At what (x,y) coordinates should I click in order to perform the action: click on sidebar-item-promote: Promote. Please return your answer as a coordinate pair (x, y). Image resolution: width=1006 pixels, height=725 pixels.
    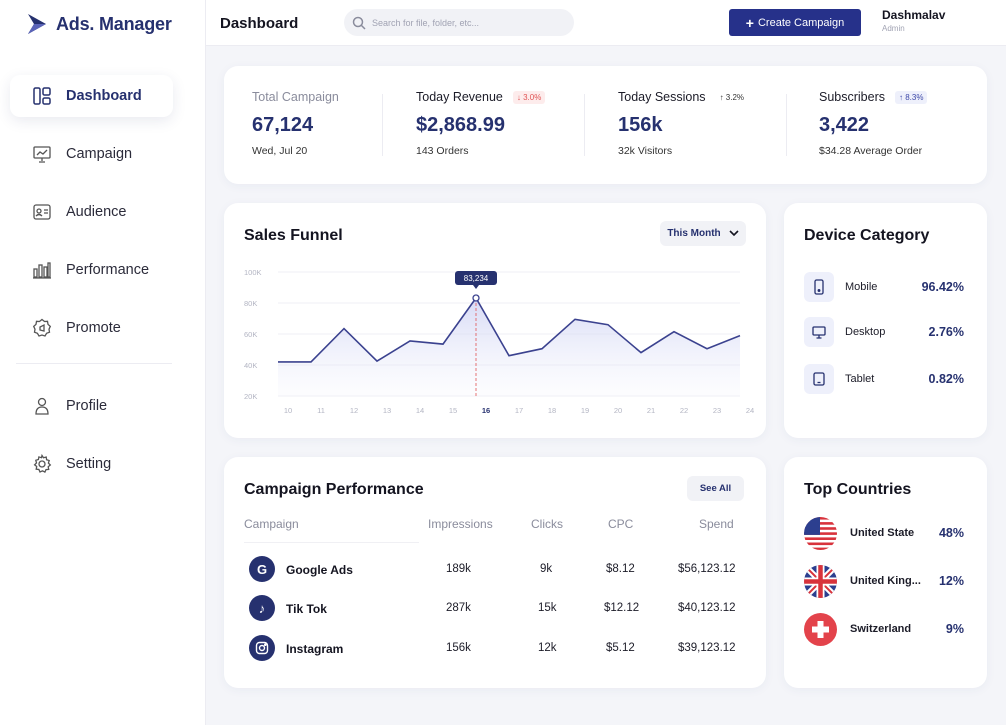
    Looking at the image, I should click on (91, 328).